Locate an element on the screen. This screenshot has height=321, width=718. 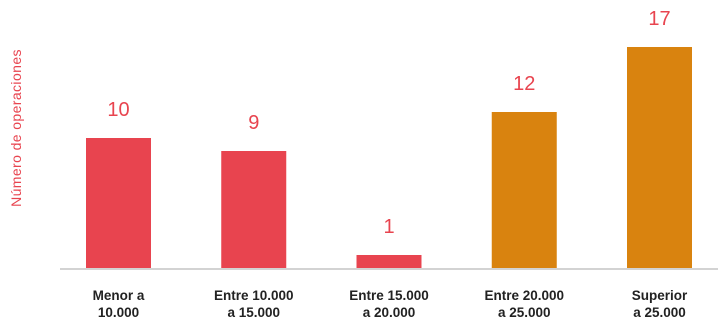
bar-value-label: 9 is located at coordinates (253, 123).